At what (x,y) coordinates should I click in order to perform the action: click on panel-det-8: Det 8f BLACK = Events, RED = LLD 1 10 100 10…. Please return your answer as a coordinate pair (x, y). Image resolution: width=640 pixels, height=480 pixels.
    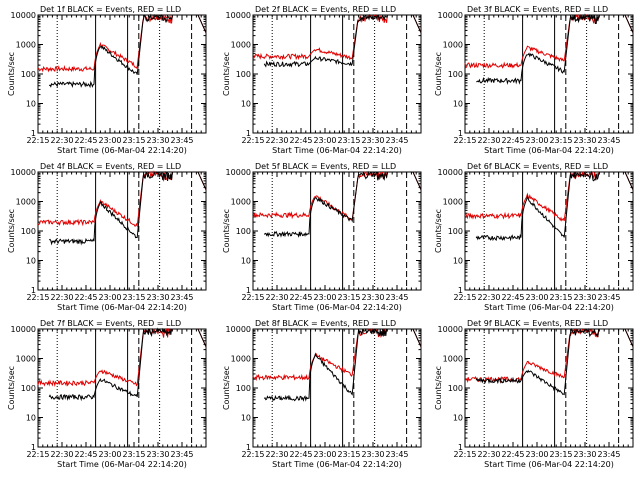
    Looking at the image, I should click on (322, 394).